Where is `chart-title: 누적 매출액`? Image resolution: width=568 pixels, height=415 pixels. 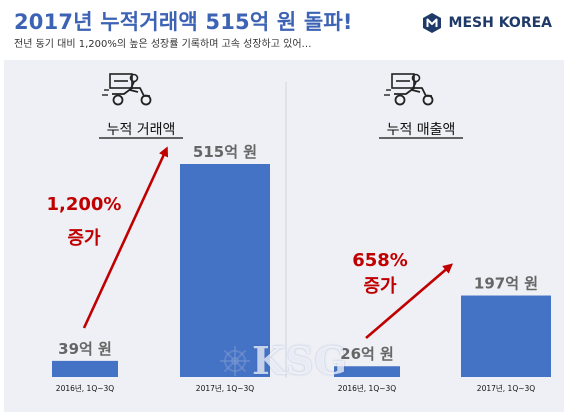 chart-title: 누적 매출액 is located at coordinates (421, 130).